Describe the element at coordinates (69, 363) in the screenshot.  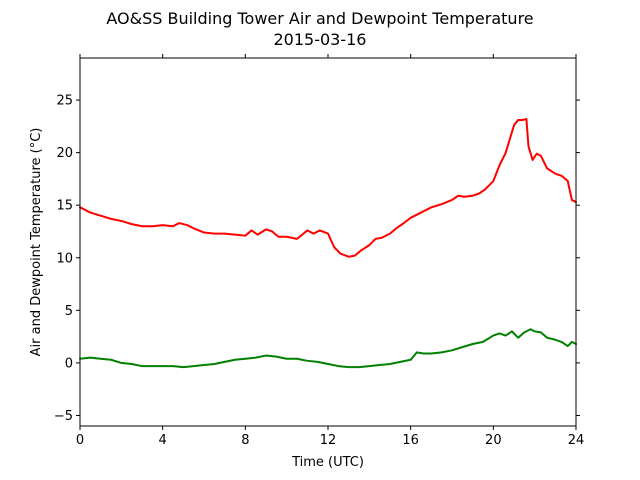
I see `y-tick-label: 0` at that location.